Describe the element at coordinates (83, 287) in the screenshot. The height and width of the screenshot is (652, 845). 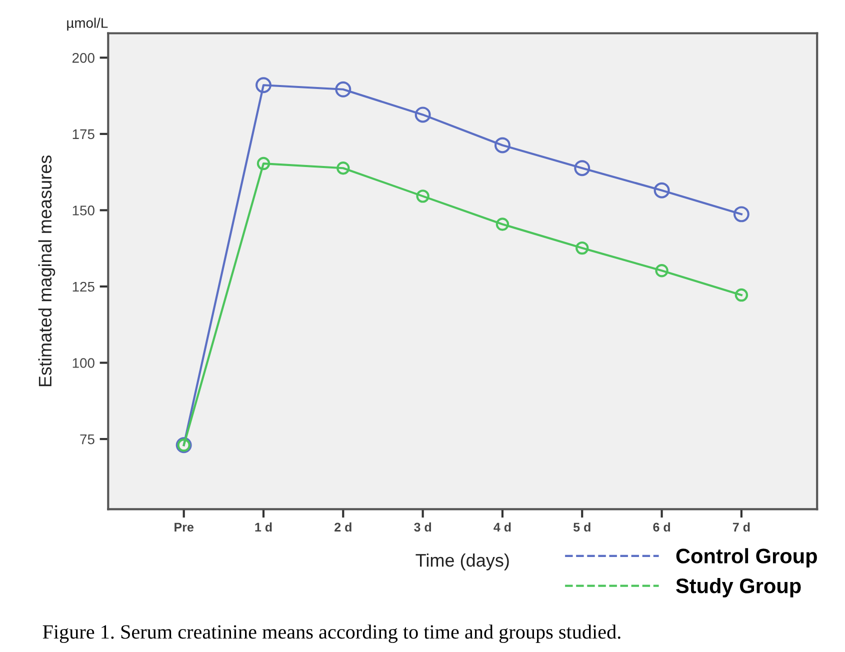
I see `y-tick-label: 125` at that location.